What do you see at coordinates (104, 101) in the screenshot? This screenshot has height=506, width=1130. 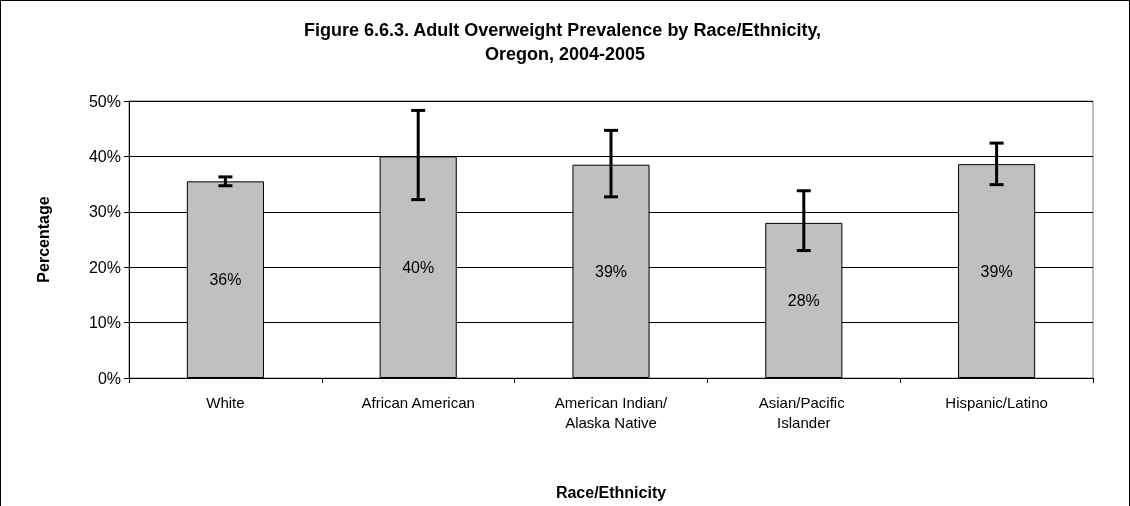 I see `y-tick-label: 50%` at bounding box center [104, 101].